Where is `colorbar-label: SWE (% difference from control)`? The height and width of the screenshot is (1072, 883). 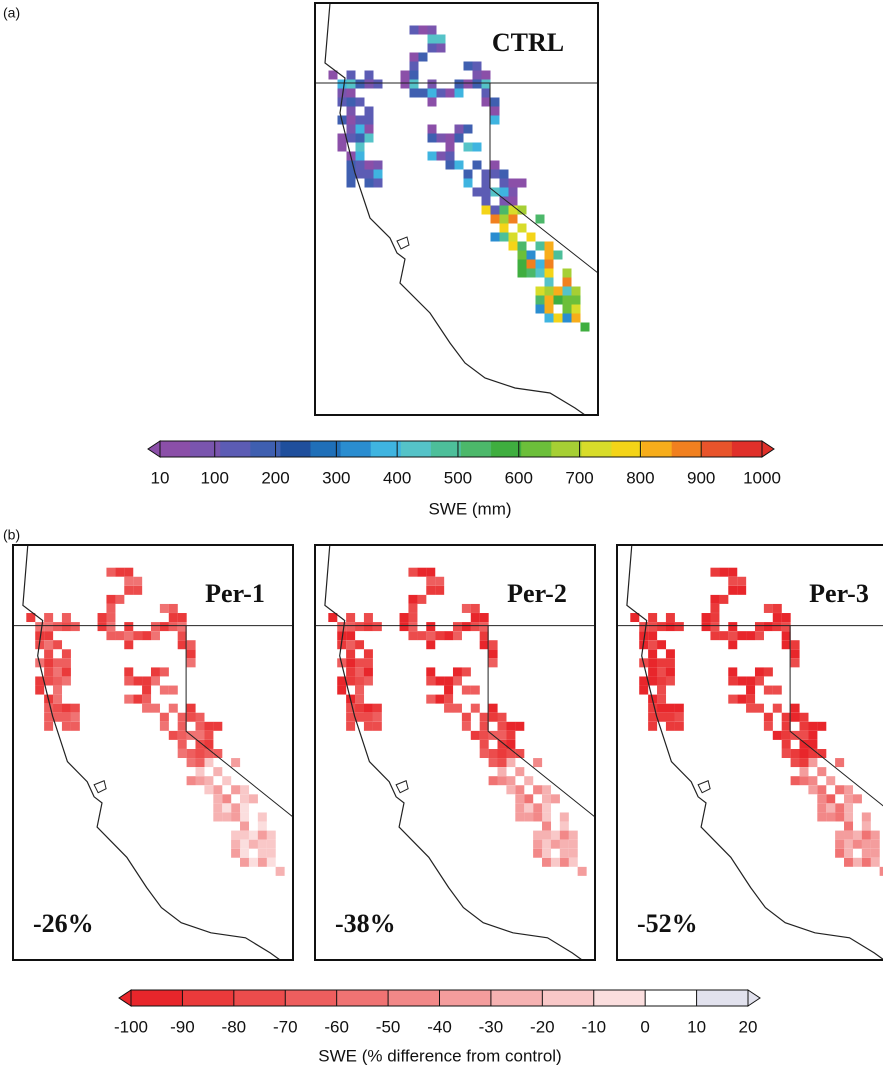 colorbar-label: SWE (% difference from control) is located at coordinates (439, 1055).